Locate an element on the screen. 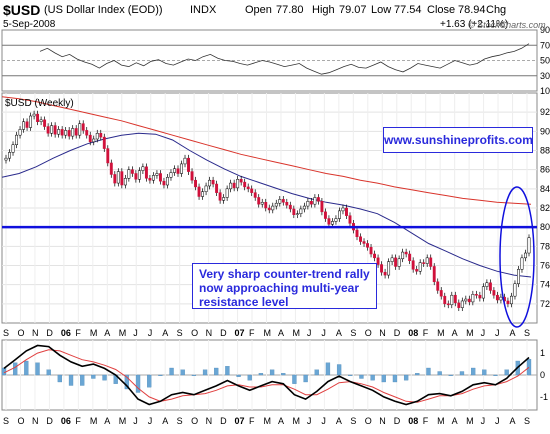 The width and height of the screenshot is (550, 434). x-tick-label-bottom: J is located at coordinates (135, 421).